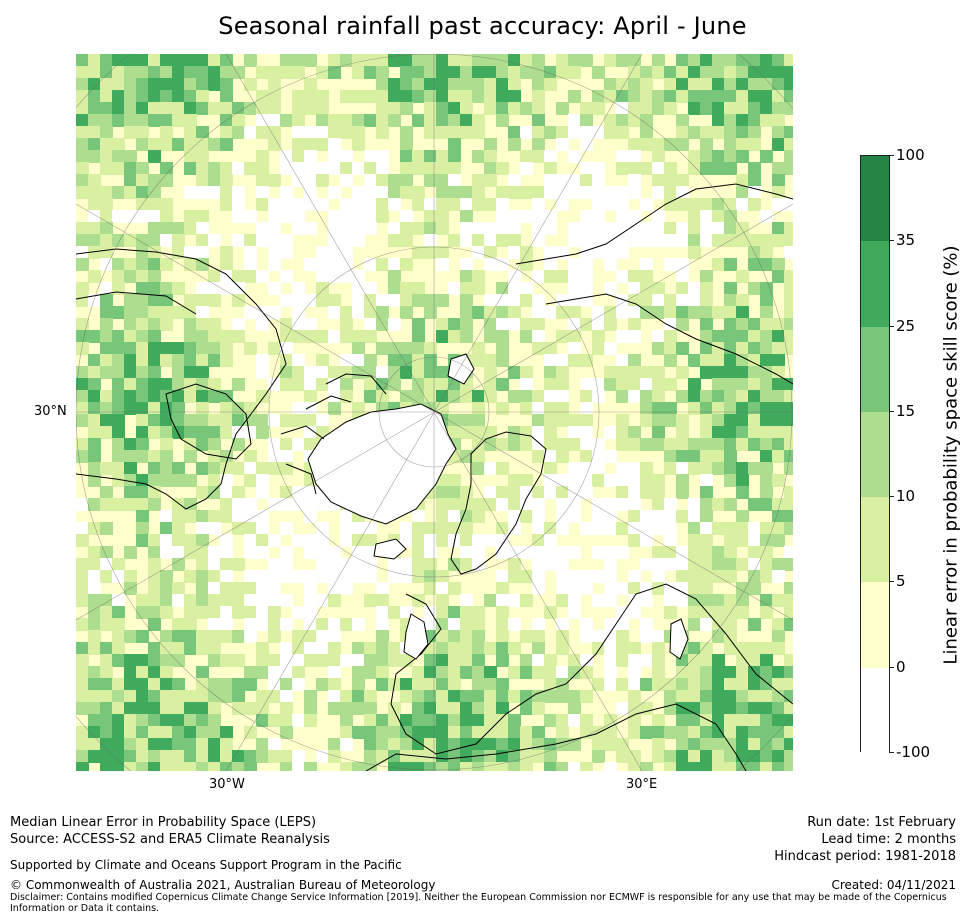 This screenshot has width=965, height=919. Describe the element at coordinates (875, 284) in the screenshot. I see `colorbar-segment` at that location.